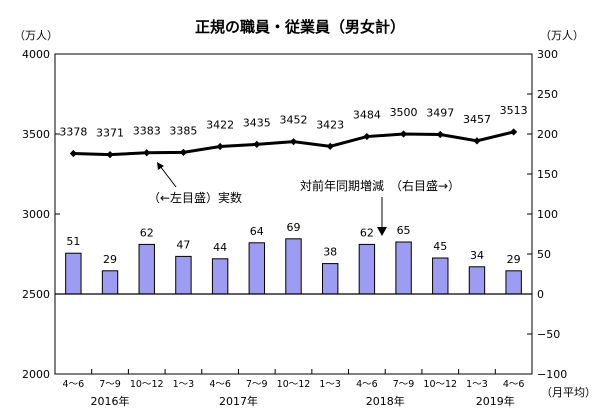 This screenshot has height=418, width=600. What do you see at coordinates (220, 247) in the screenshot?
I see `bar-value-label: 44` at bounding box center [220, 247].